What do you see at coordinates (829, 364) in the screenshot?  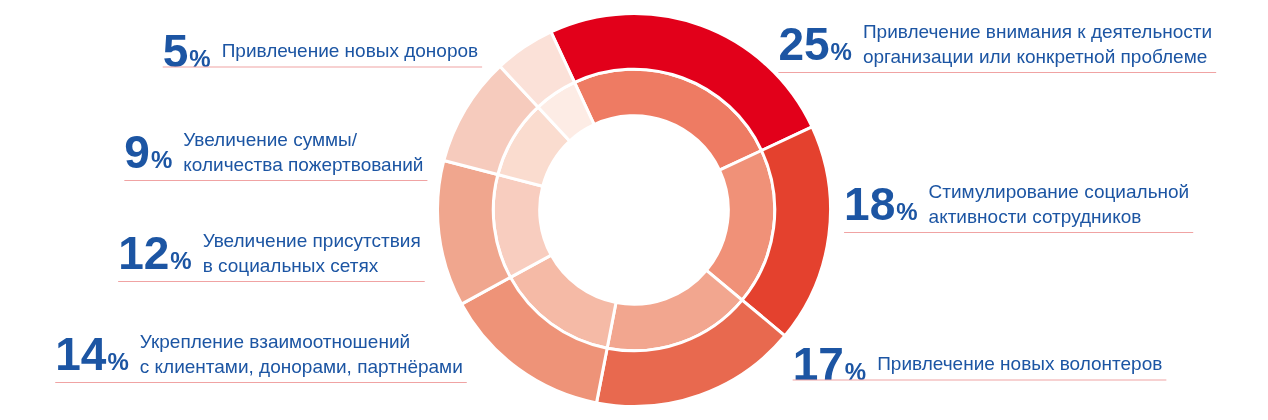 I see `data-label: 17%` at bounding box center [829, 364].